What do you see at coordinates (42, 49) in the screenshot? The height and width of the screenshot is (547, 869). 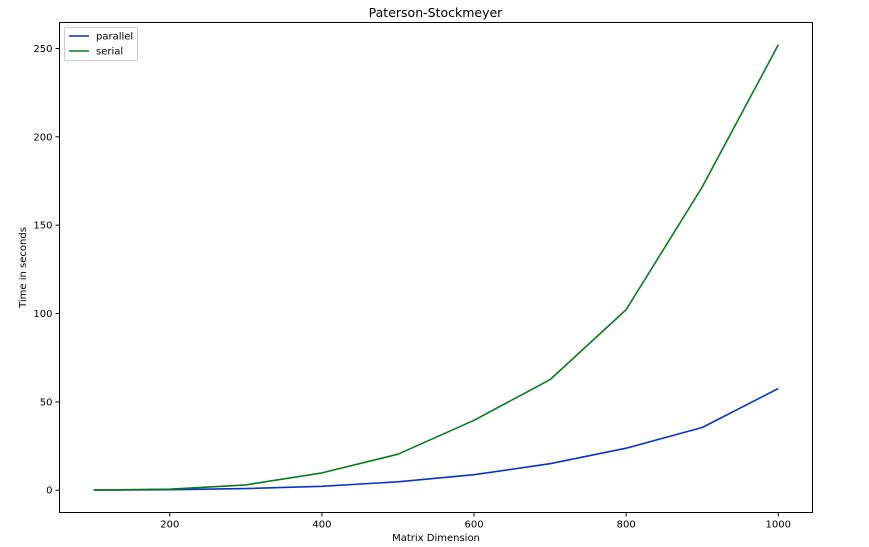 I see `y-tick-label: 250` at bounding box center [42, 49].